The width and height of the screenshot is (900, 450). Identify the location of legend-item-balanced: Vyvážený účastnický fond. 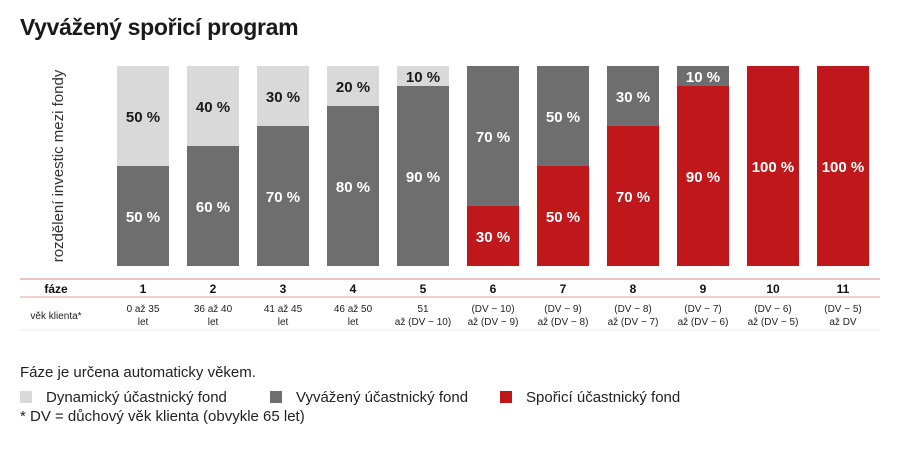
(369, 397).